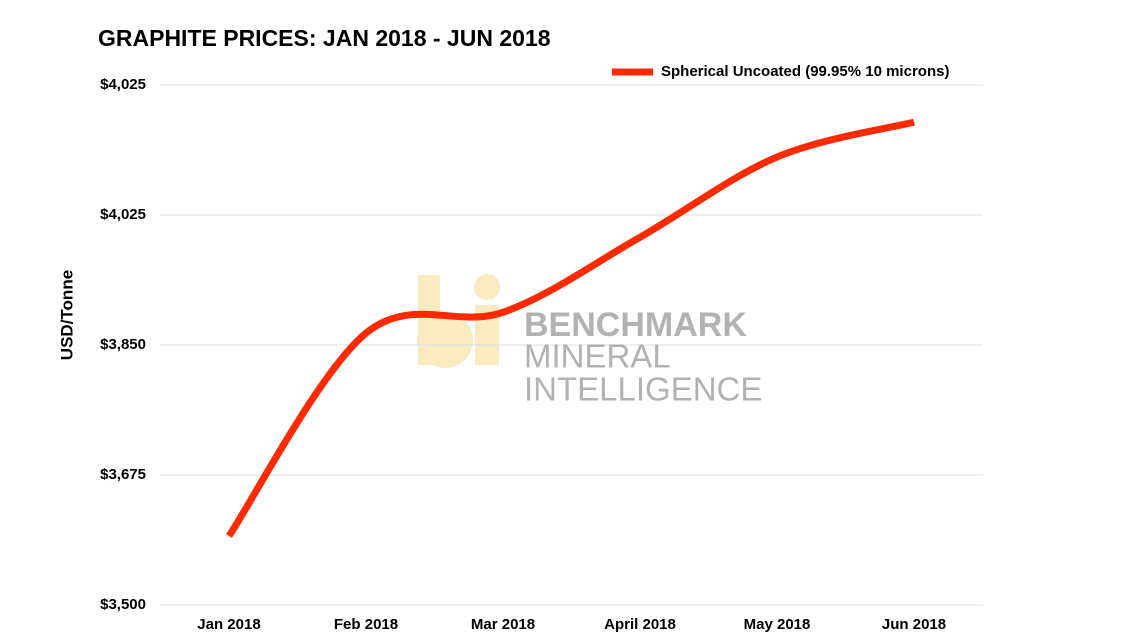 The height and width of the screenshot is (644, 1133). I want to click on watermark-text: MINERAL, so click(597, 356).